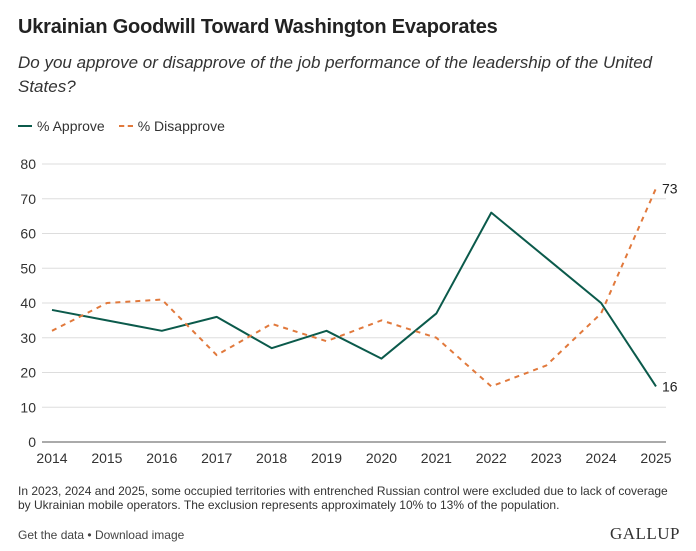 The width and height of the screenshot is (696, 551). I want to click on x-tick-label: 2025, so click(655, 458).